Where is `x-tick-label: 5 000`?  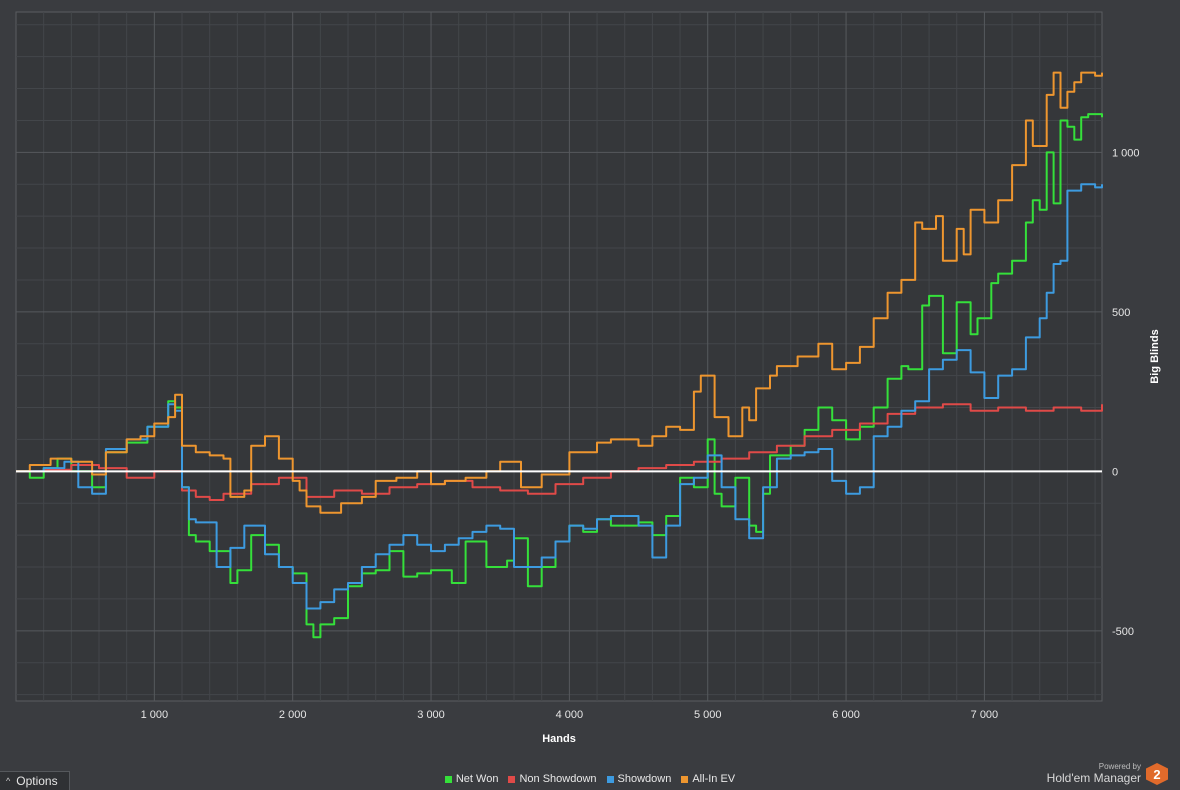
x-tick-label: 5 000 is located at coordinates (708, 715).